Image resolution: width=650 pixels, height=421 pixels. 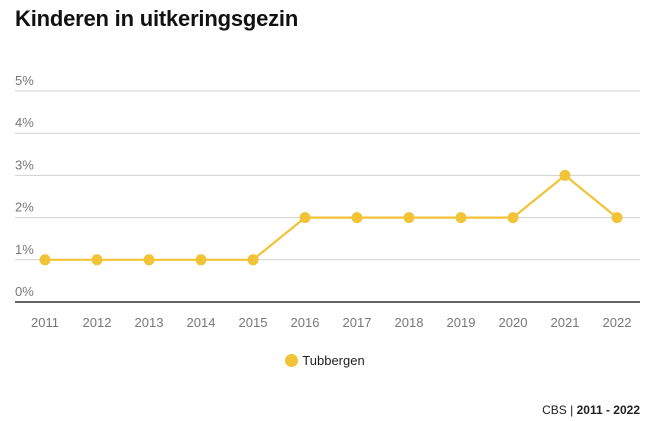 What do you see at coordinates (97, 322) in the screenshot?
I see `x-tick-label: 2012` at bounding box center [97, 322].